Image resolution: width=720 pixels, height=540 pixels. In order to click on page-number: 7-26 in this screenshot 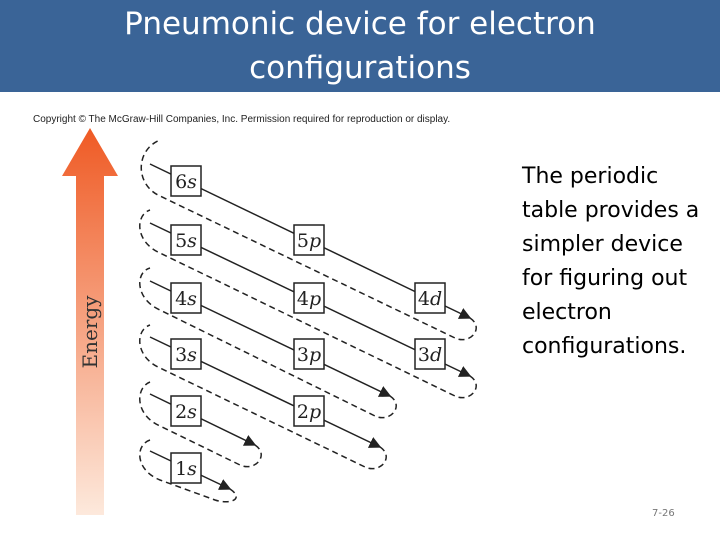, I will do `click(663, 513)`.